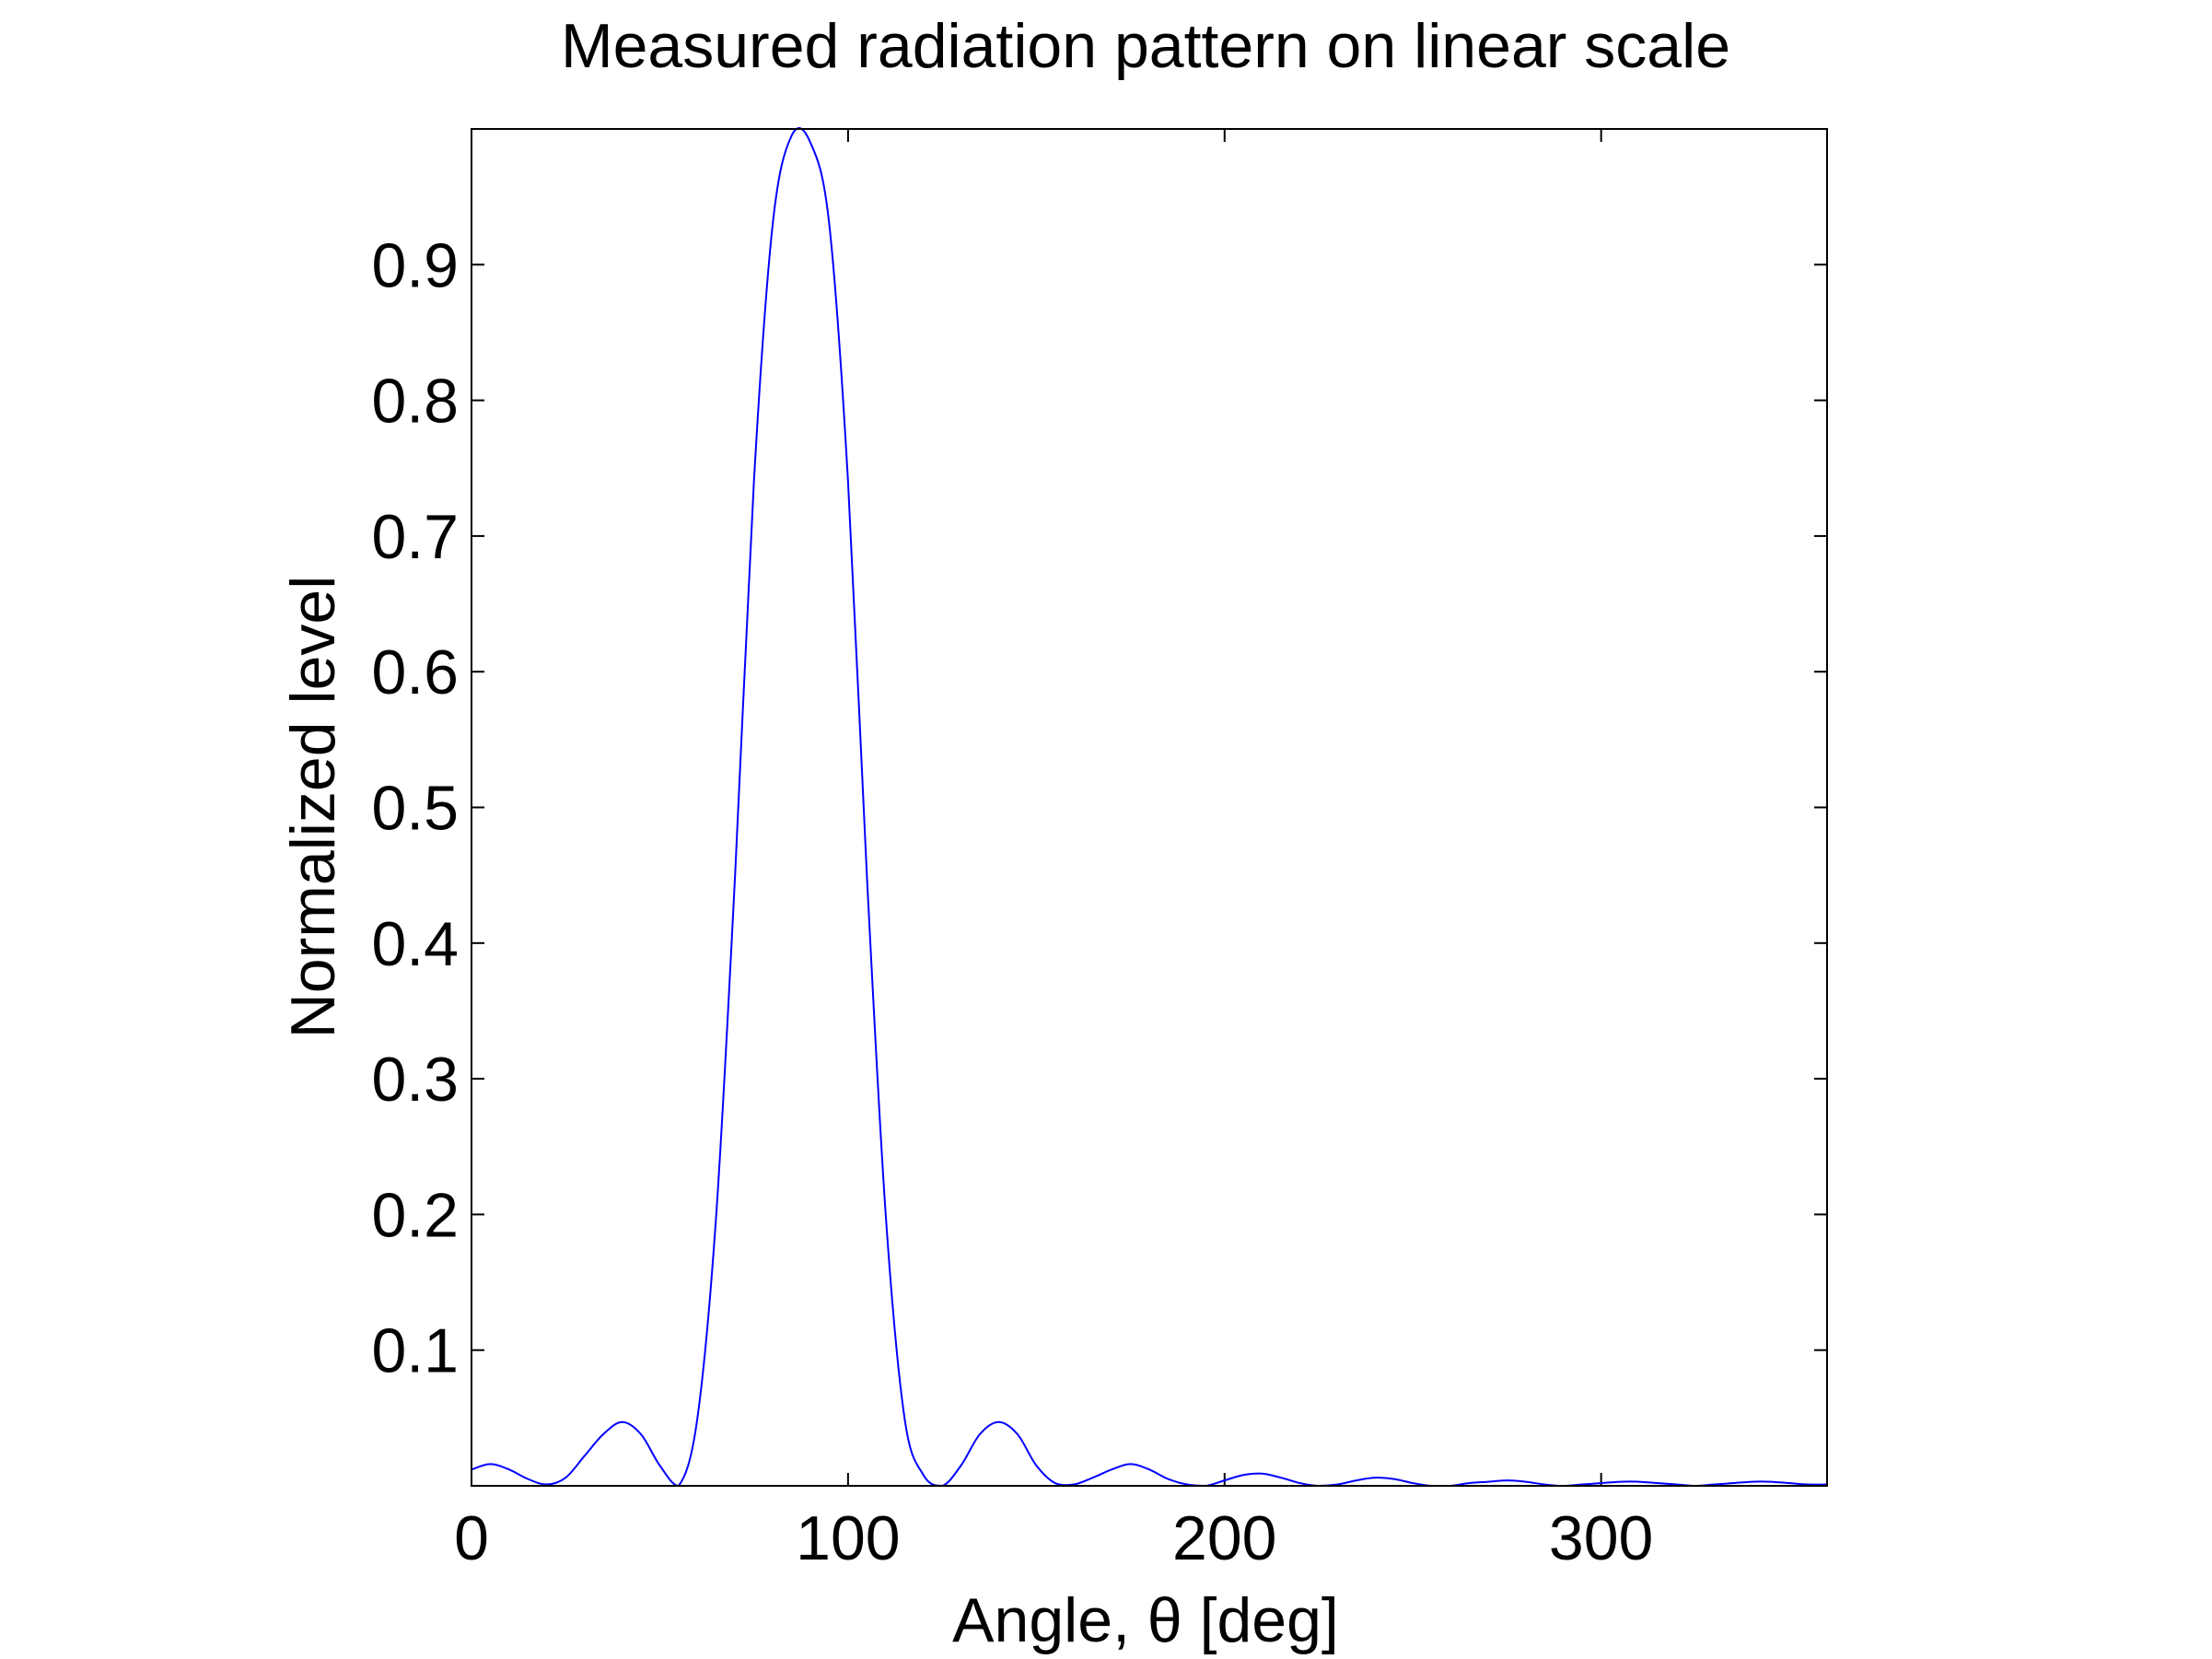 This screenshot has height=1659, width=2212. What do you see at coordinates (313, 807) in the screenshot?
I see `y-axis-label: Normalized level` at bounding box center [313, 807].